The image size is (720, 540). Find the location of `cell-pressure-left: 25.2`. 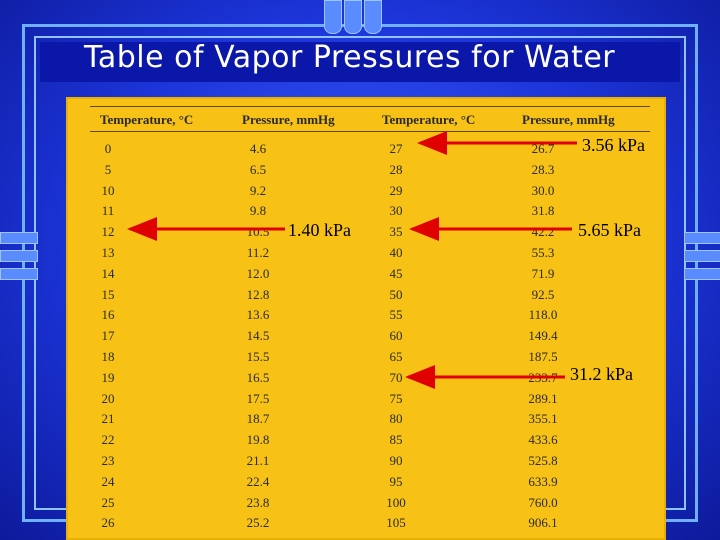

cell-pressure-left: 25.2 is located at coordinates (258, 523).